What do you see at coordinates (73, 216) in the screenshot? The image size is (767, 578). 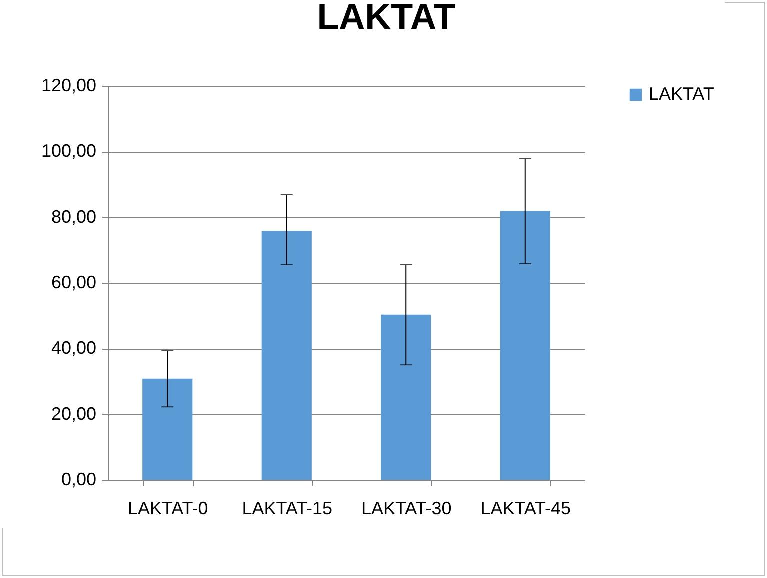 I see `y-tick-label: 80,00` at bounding box center [73, 216].